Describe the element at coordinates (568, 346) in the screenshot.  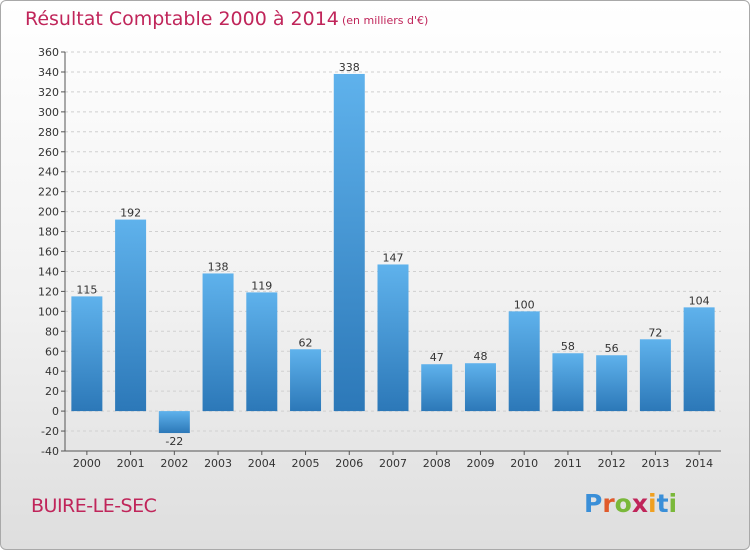
I see `data-label-2011: 58` at that location.